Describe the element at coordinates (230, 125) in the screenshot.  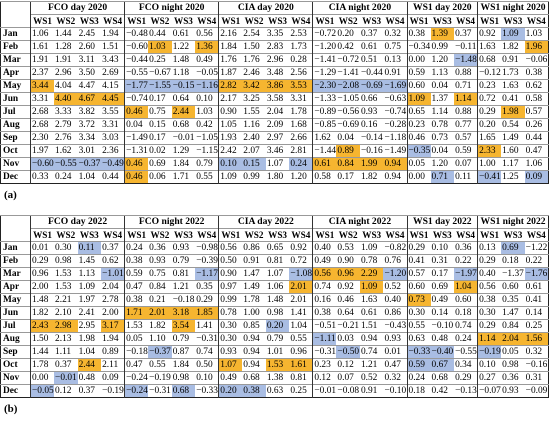
I see `value-cell: 1.05` at that location.